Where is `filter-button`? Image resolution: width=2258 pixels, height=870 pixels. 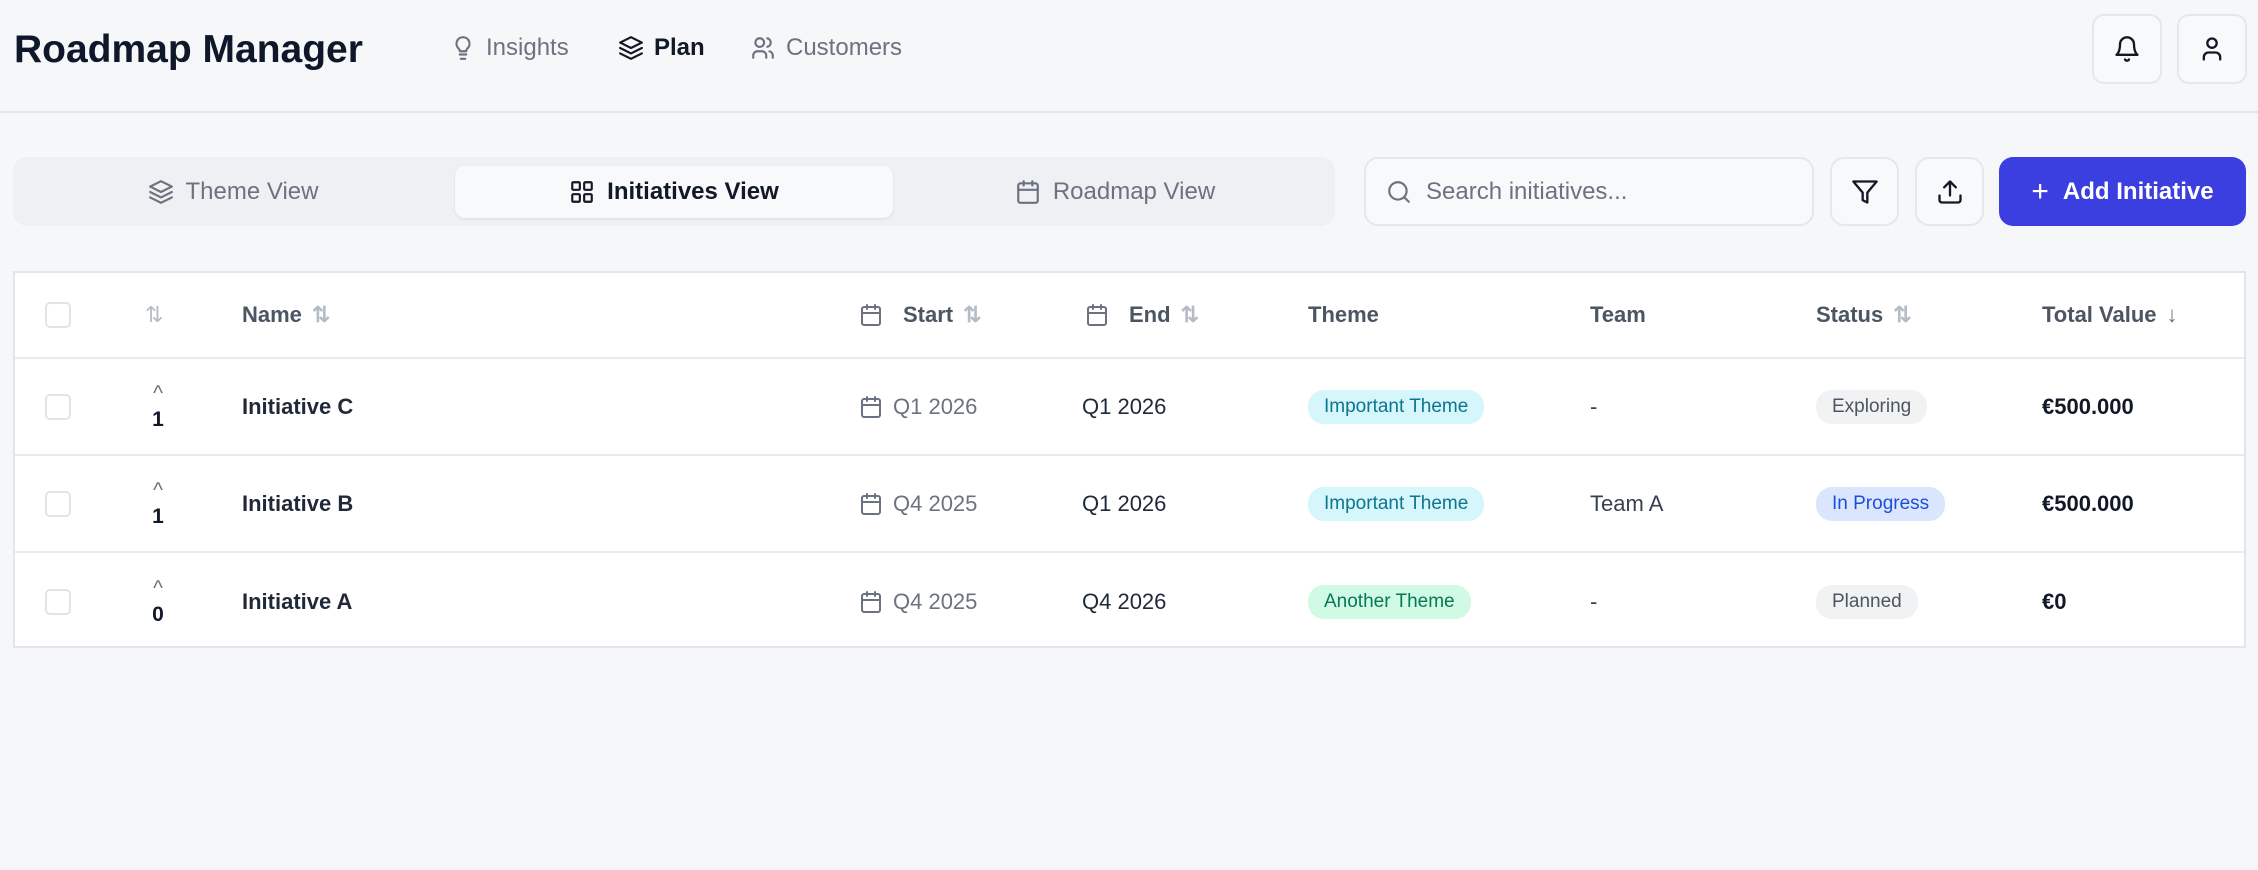
filter-button is located at coordinates (1864, 191).